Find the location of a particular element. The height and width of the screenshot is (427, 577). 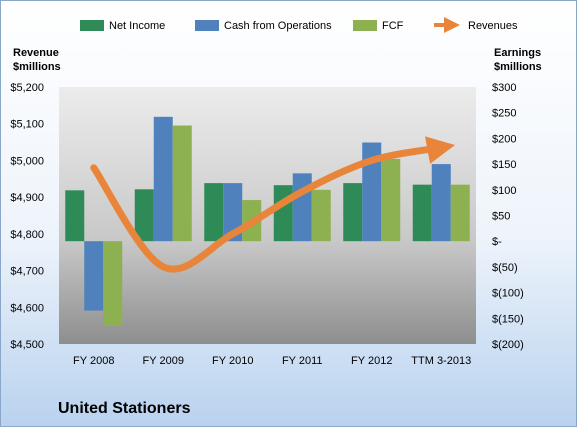

left-tick-label: $4,700 is located at coordinates (27, 272).